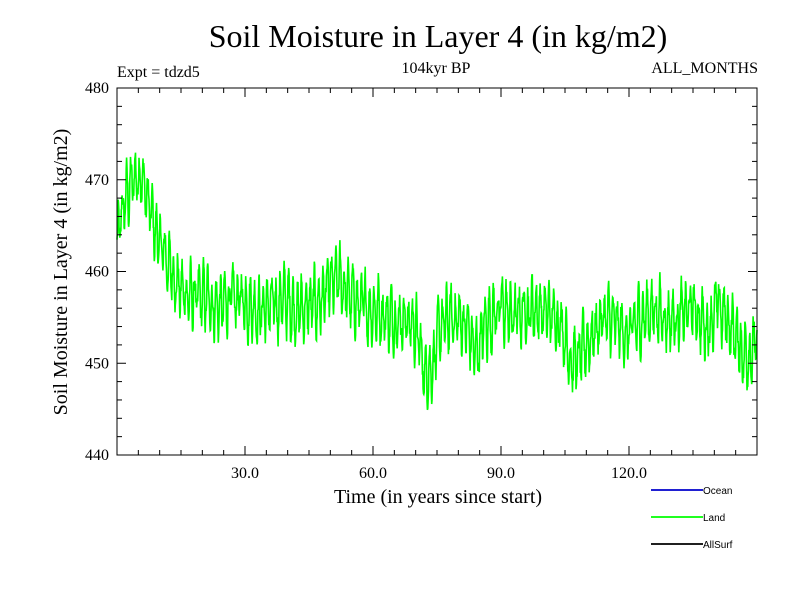 The width and height of the screenshot is (800, 600). I want to click on legend: Ocean Land AllSurf, so click(692, 518).